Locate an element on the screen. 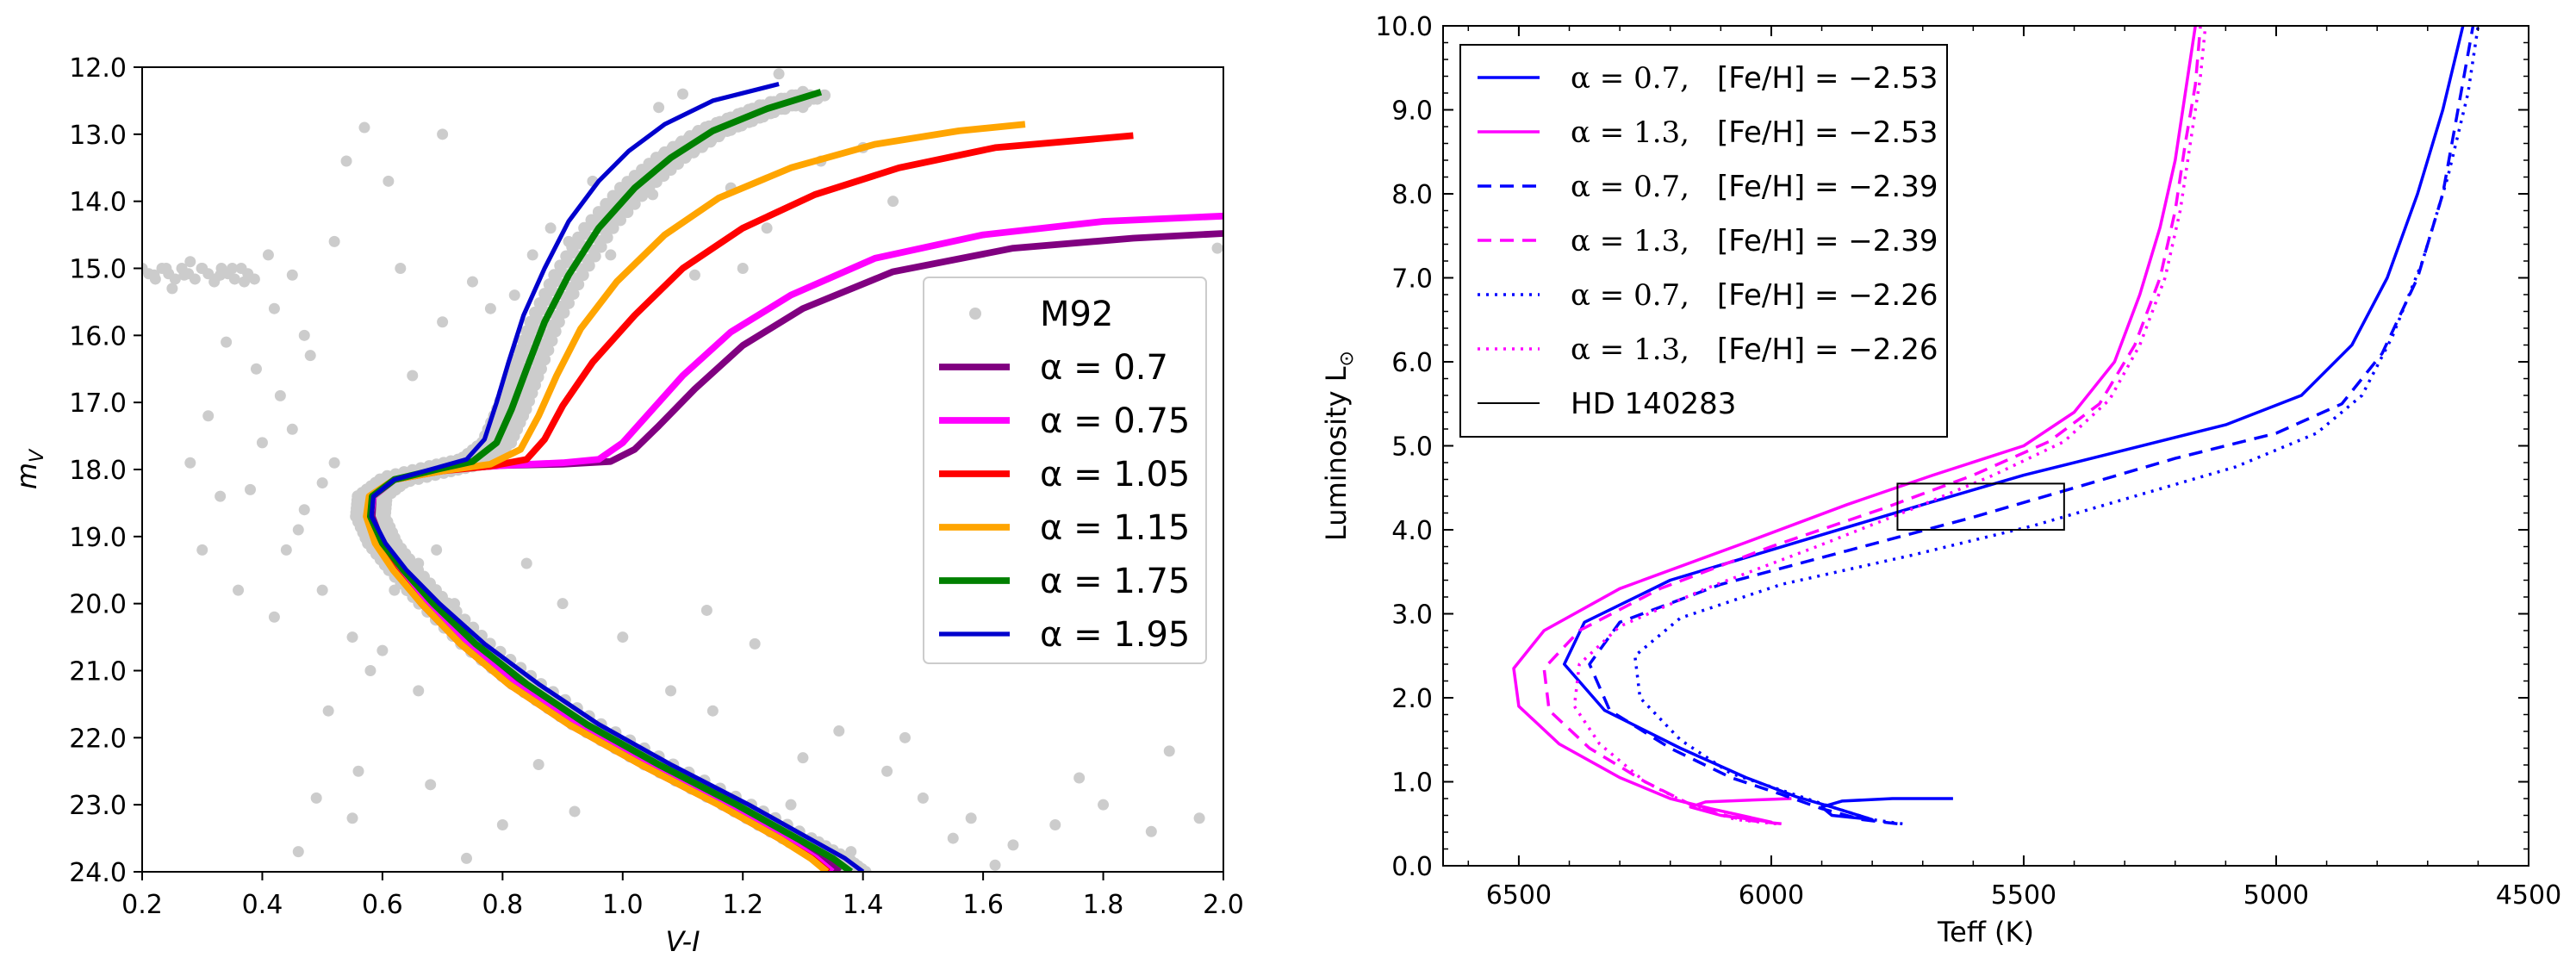  legend-box is located at coordinates (1065, 471).